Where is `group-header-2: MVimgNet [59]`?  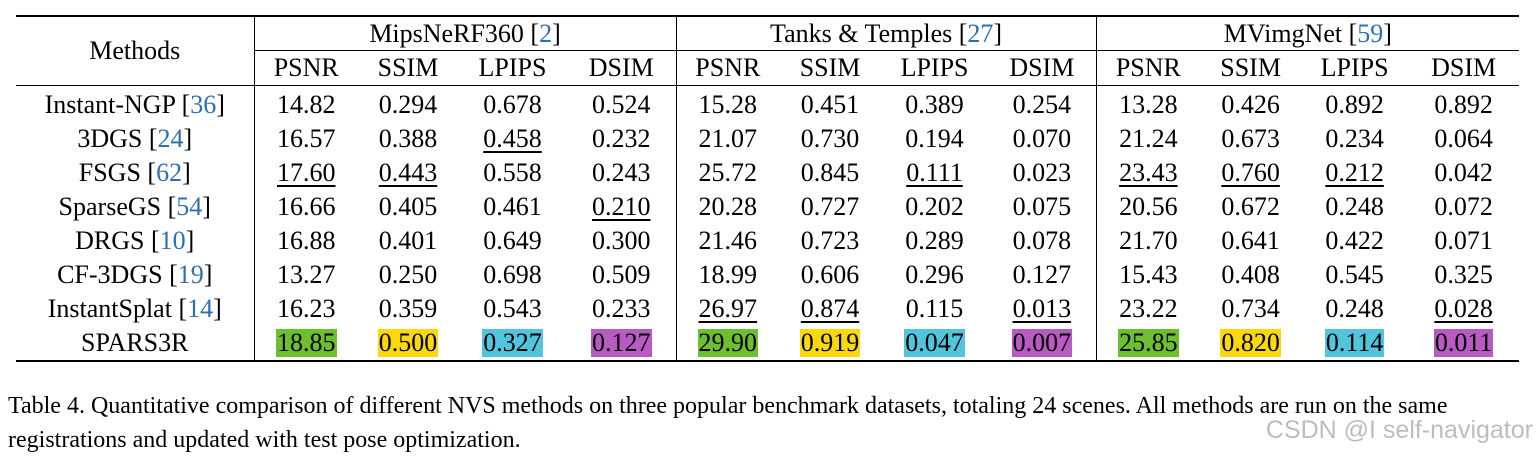
group-header-2: MVimgNet [59] is located at coordinates (1307, 33).